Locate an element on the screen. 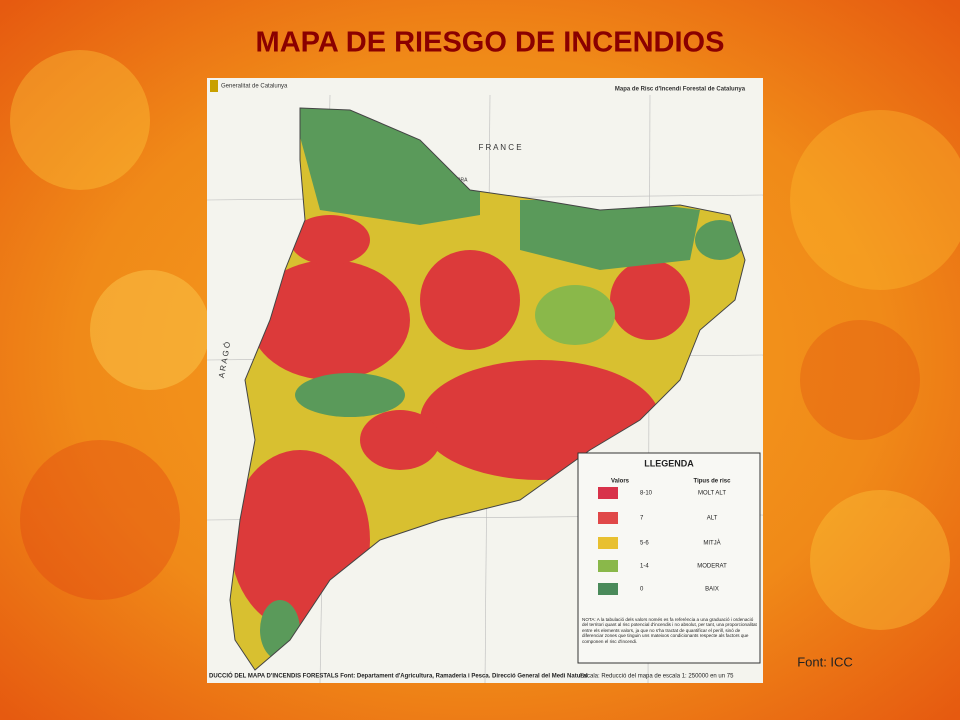 The image size is (960, 725). place-label: F R A N C E is located at coordinates (499, 147).